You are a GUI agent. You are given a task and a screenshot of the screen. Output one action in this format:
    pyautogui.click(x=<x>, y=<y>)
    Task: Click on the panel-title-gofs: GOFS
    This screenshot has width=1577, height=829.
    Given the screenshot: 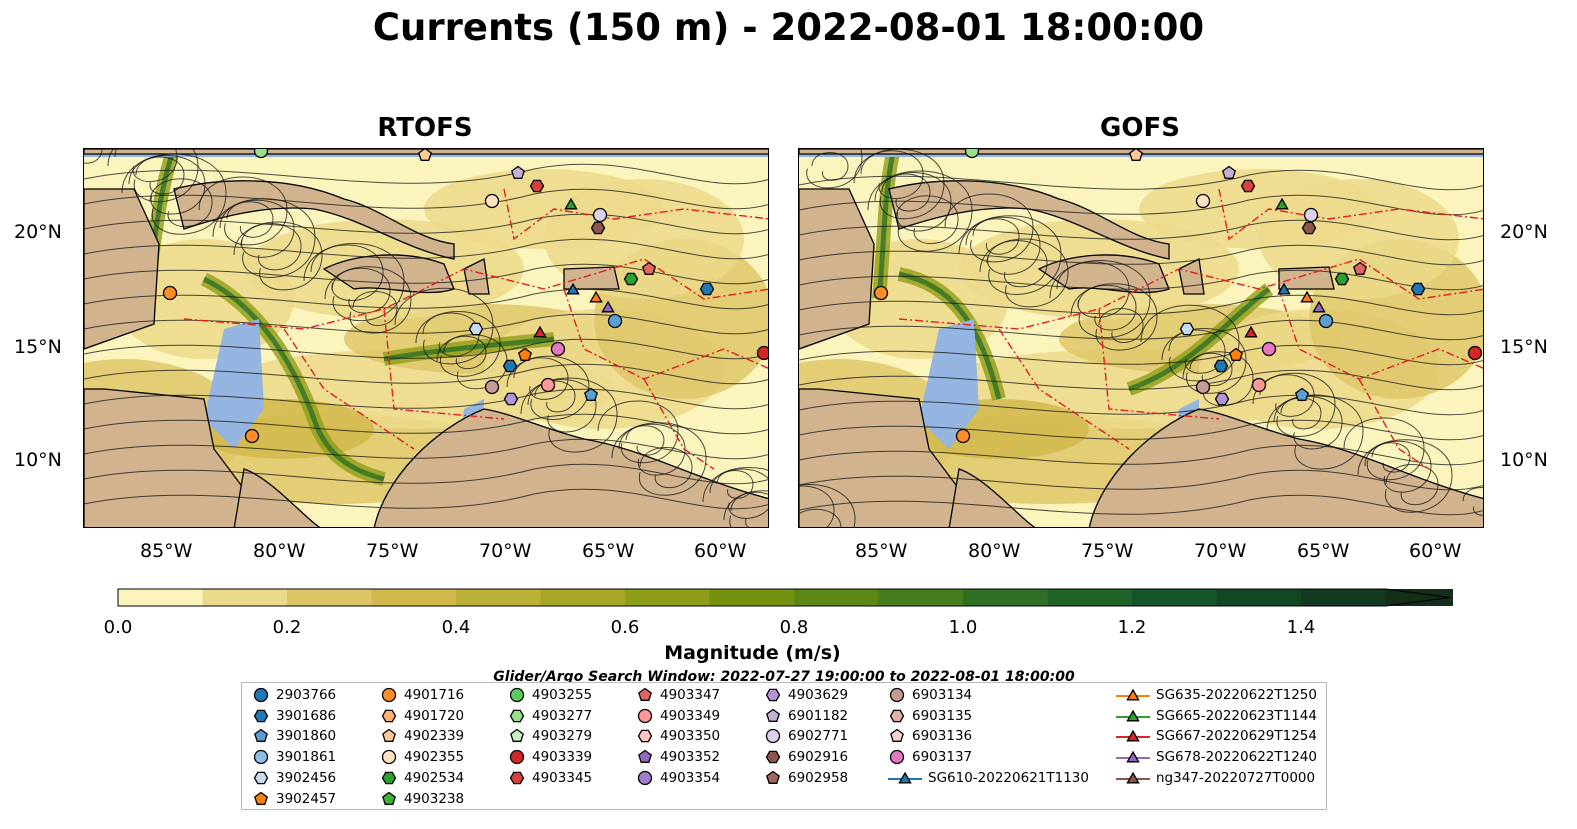 What is the action you would take?
    pyautogui.click(x=1140, y=128)
    